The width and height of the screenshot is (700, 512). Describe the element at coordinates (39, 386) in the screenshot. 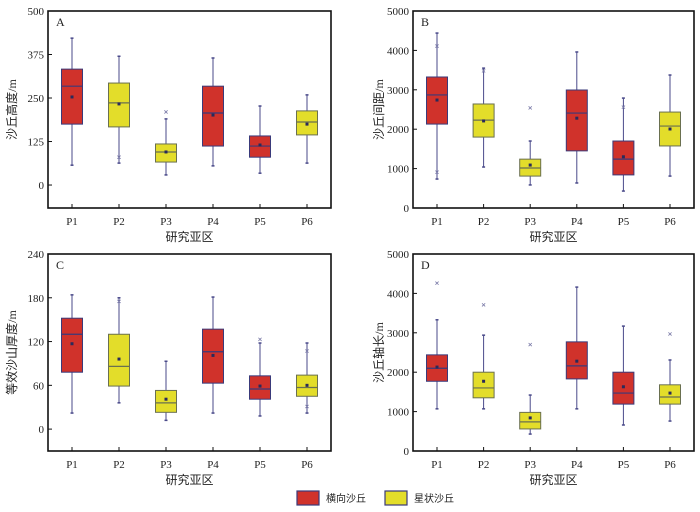

I see `y-tick-label: 60` at that location.